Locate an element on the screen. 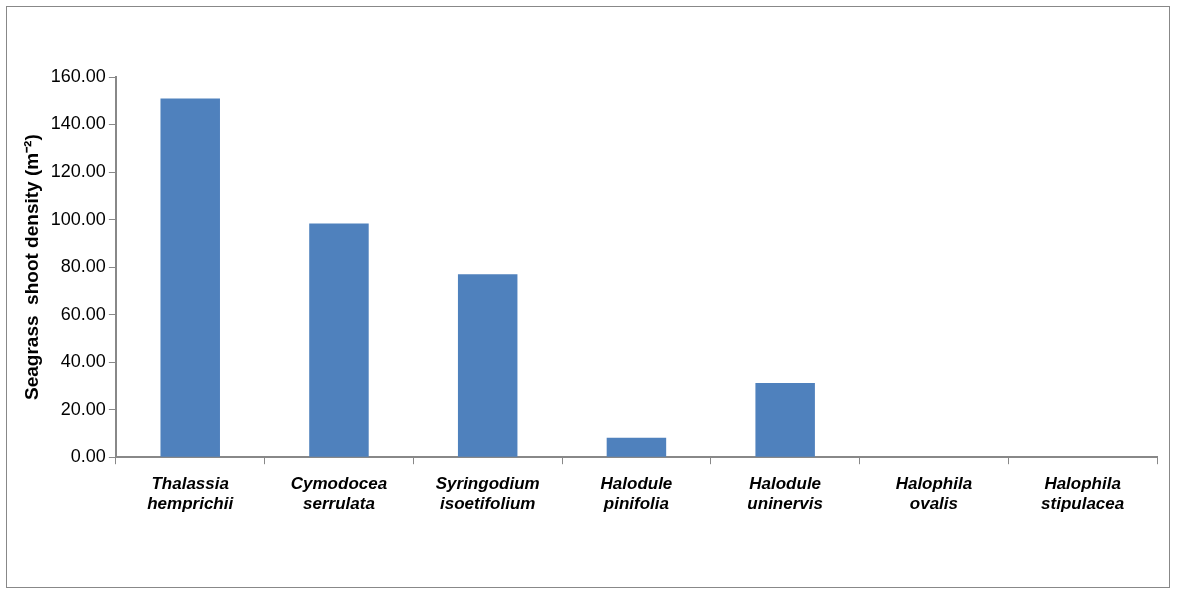  y-tick-label: 100.00 is located at coordinates (78, 218).